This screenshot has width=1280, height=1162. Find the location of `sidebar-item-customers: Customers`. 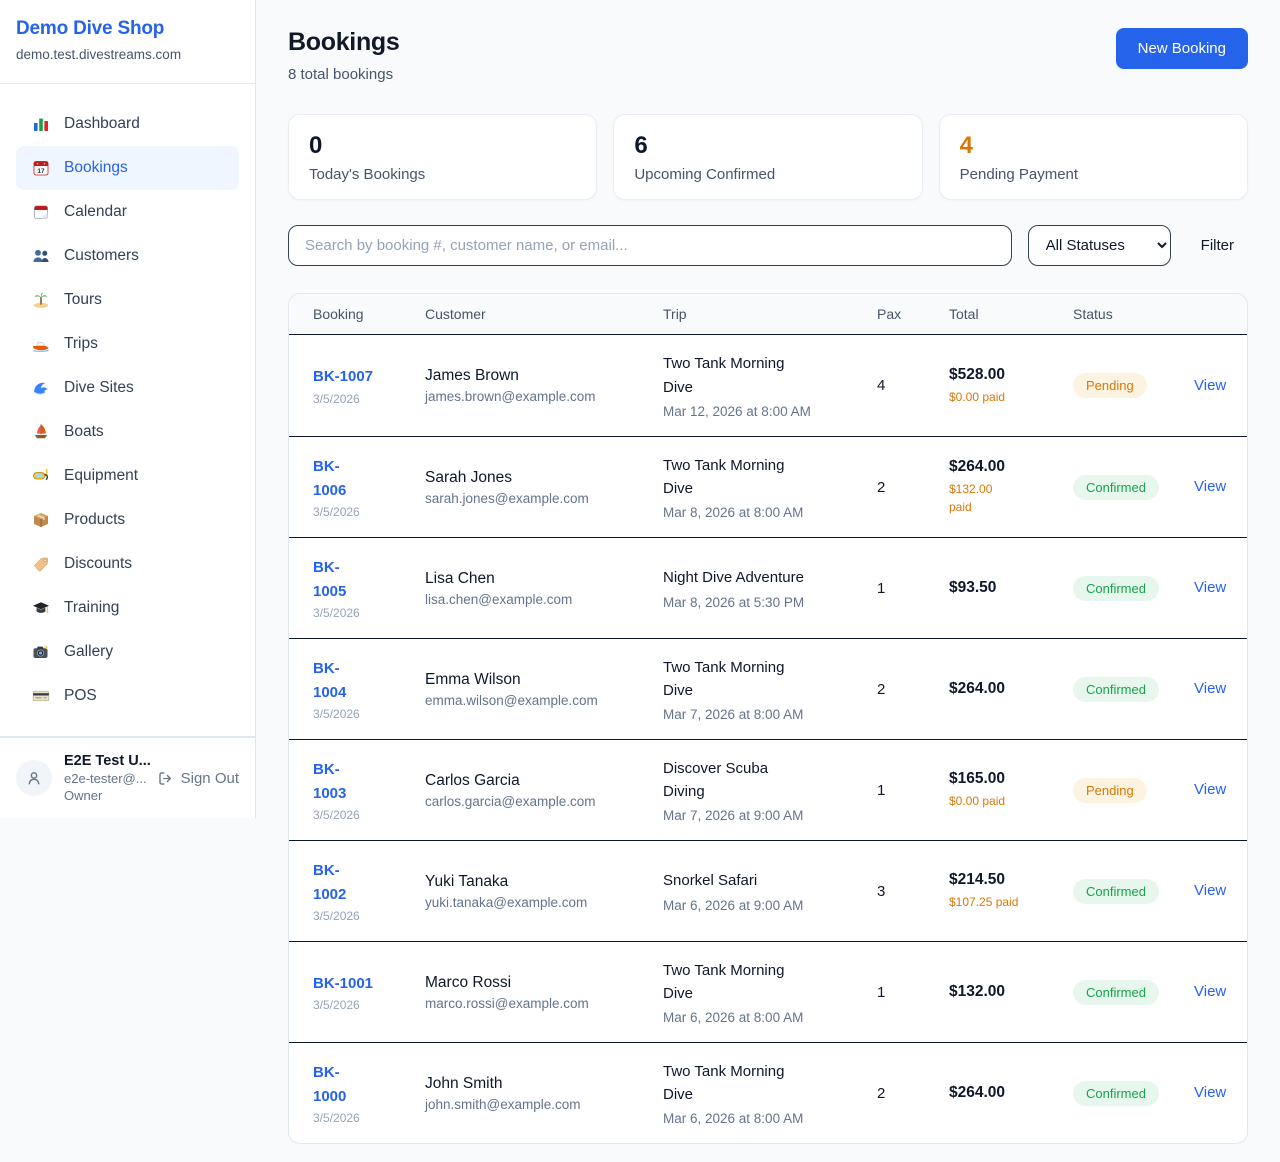

sidebar-item-customers: Customers is located at coordinates (127, 256).